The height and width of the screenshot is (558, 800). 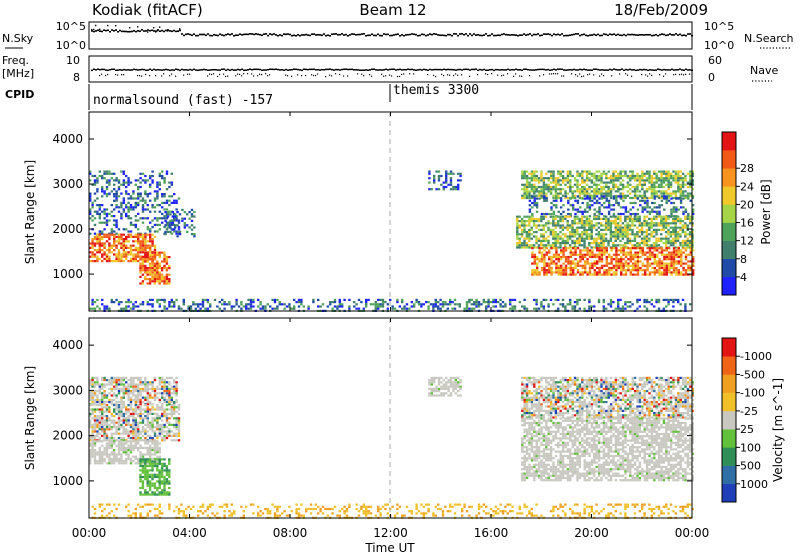 What do you see at coordinates (392, 31) in the screenshot?
I see `nsky-trace` at bounding box center [392, 31].